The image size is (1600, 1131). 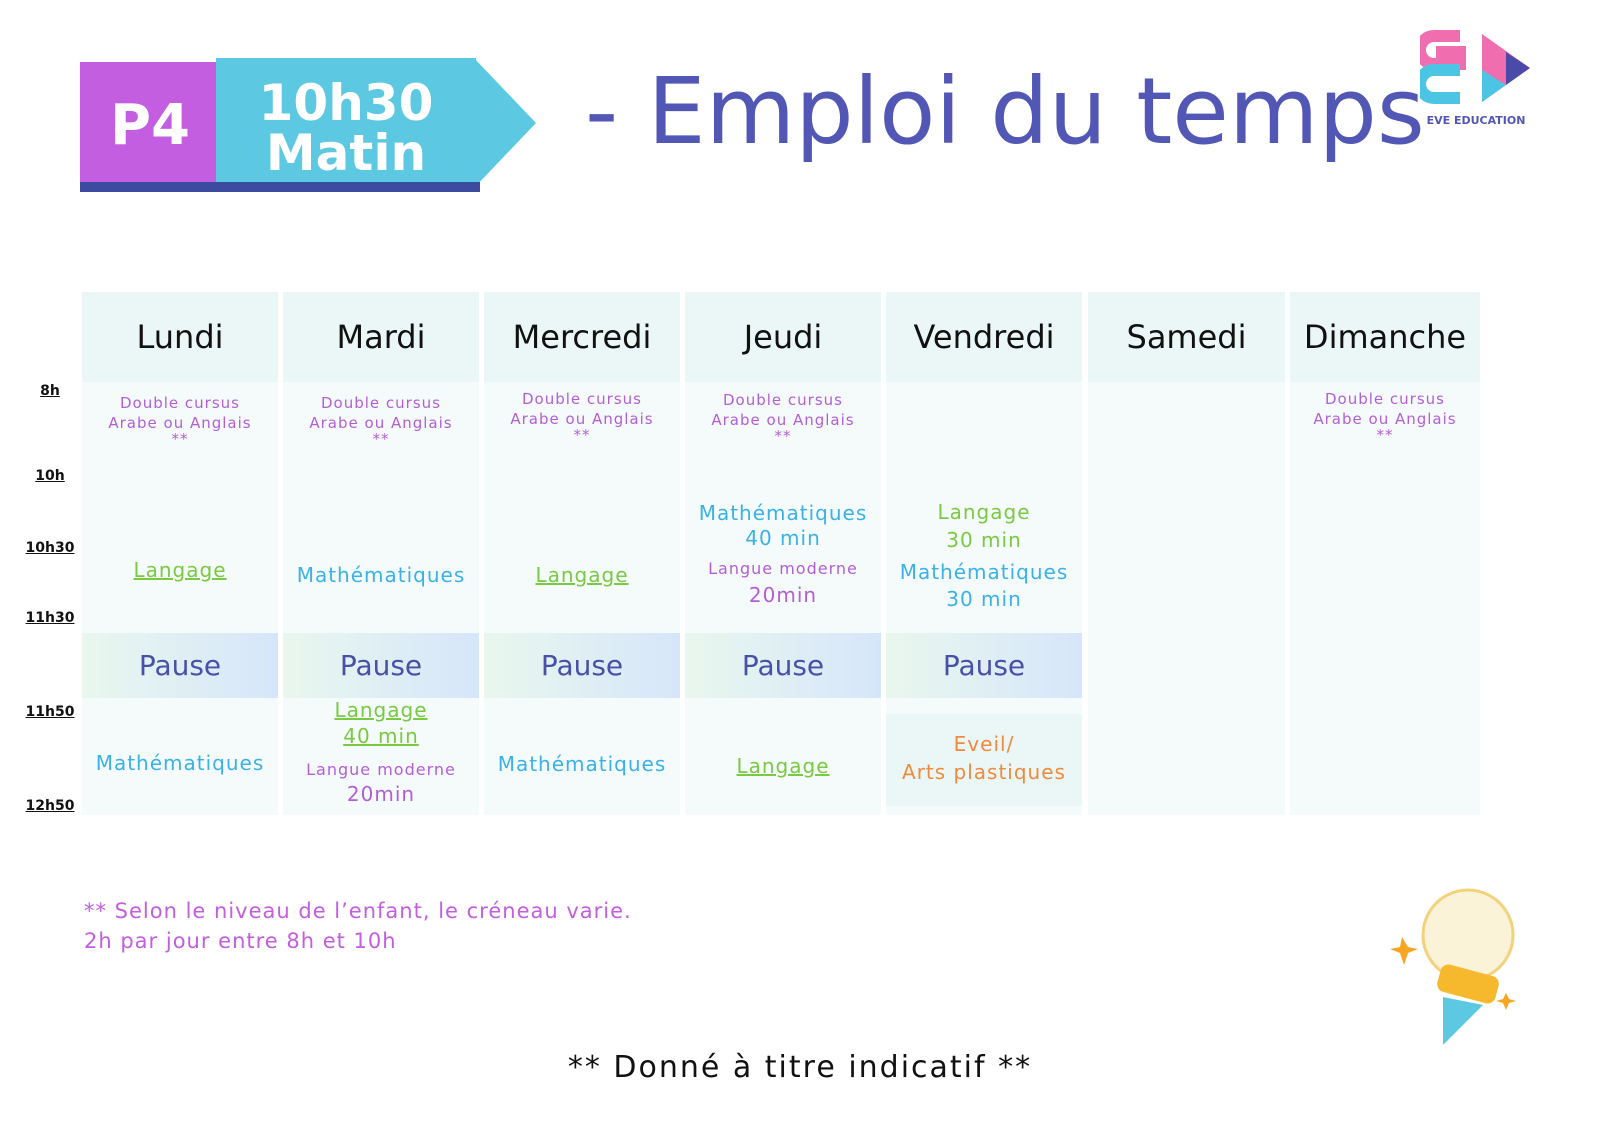 What do you see at coordinates (50, 618) in the screenshot?
I see `time-label: 11h30` at bounding box center [50, 618].